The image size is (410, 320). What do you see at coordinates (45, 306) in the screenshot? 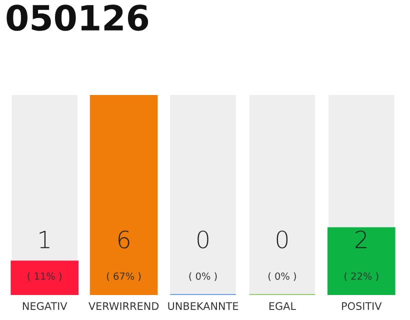
I see `x-tick-label: NEGATIV` at bounding box center [45, 306].